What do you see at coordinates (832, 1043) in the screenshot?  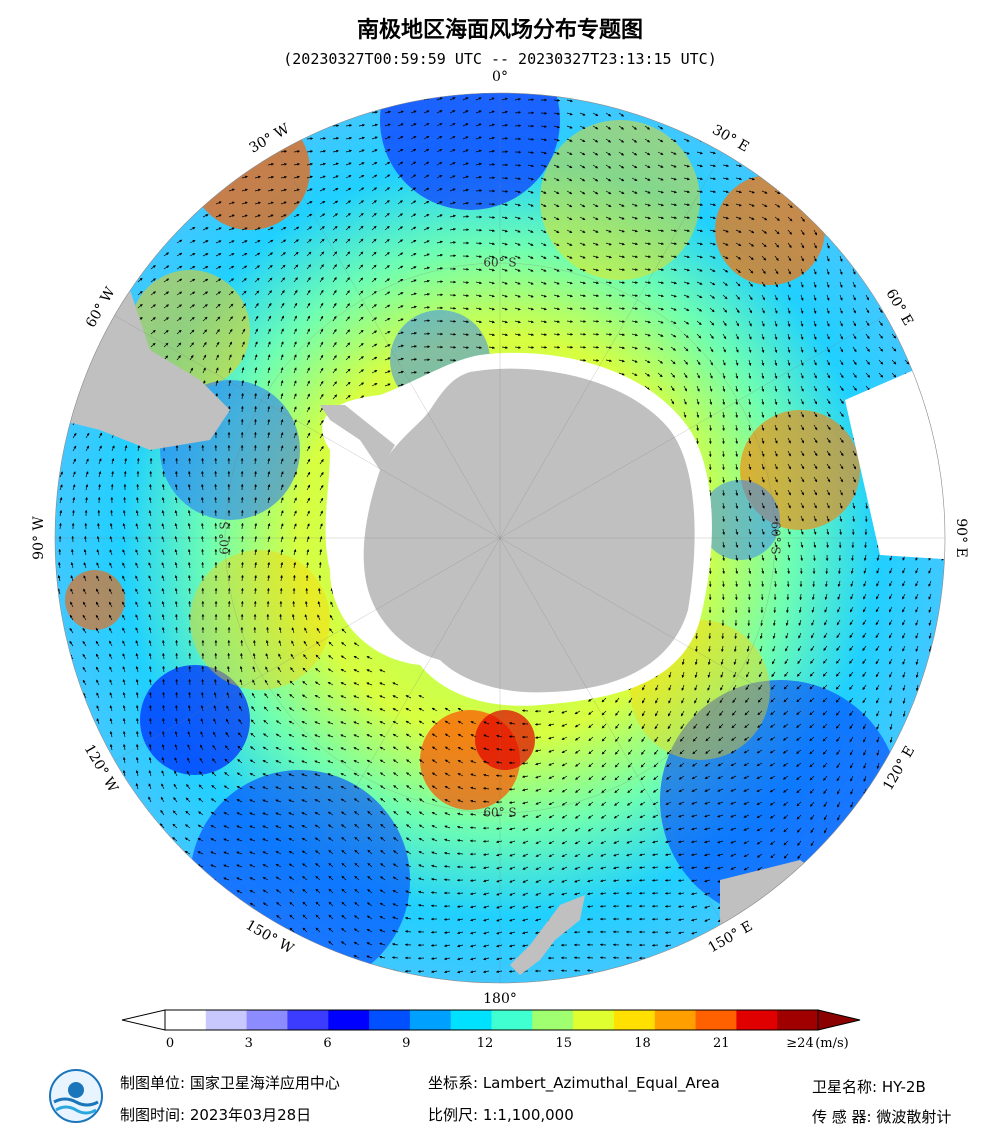 I see `colorbar-unit: (m/s)` at bounding box center [832, 1043].